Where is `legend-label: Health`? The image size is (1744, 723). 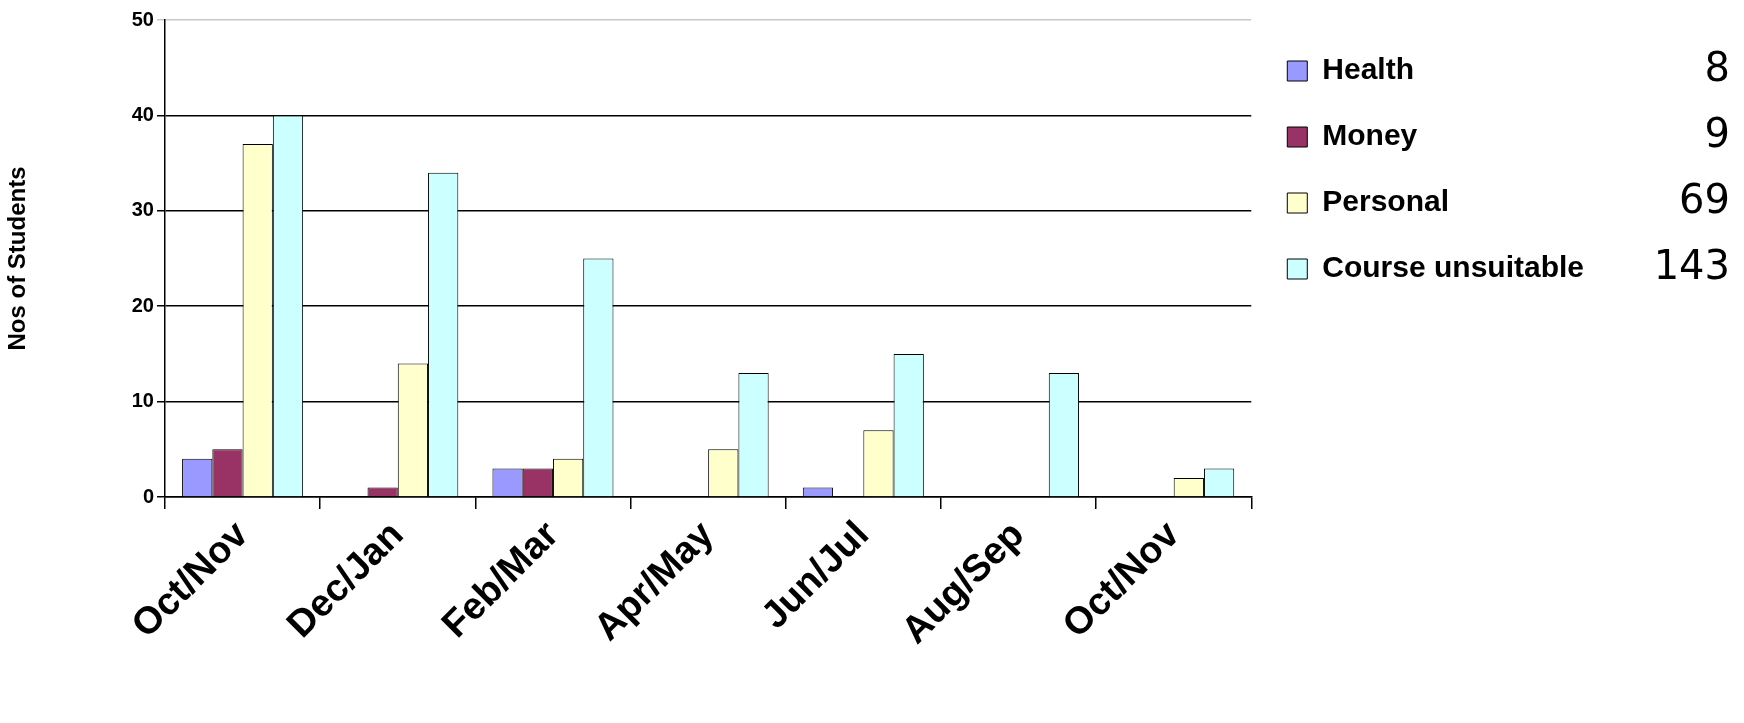
legend-label: Health is located at coordinates (1368, 69).